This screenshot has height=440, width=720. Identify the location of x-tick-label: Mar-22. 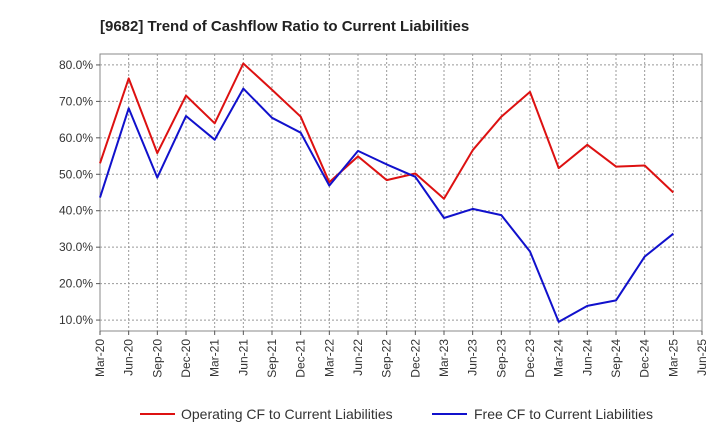
(329, 358).